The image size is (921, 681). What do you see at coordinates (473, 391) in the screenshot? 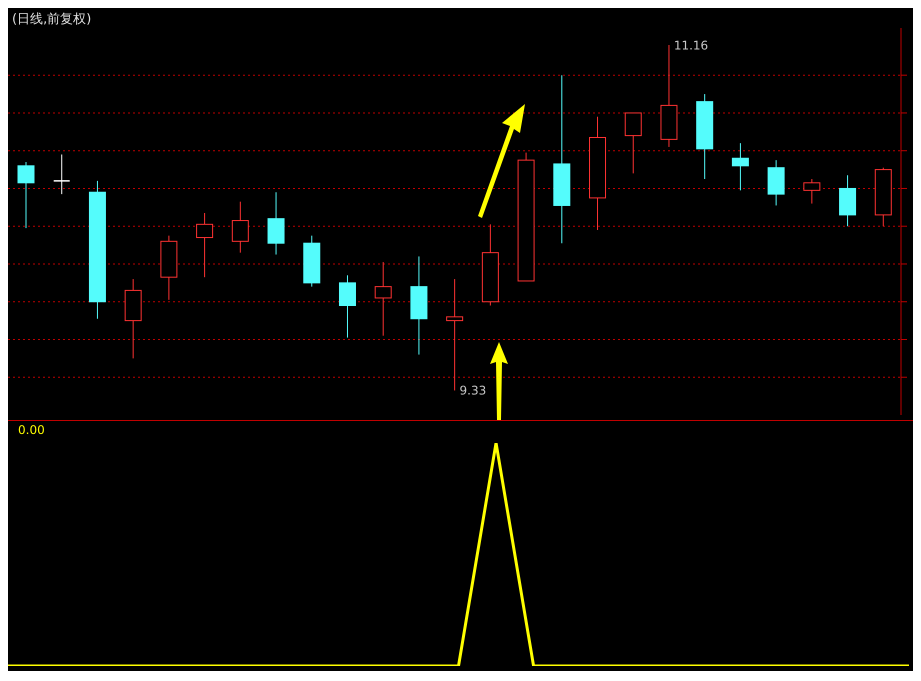
I see `annotation: 9.33` at bounding box center [473, 391].